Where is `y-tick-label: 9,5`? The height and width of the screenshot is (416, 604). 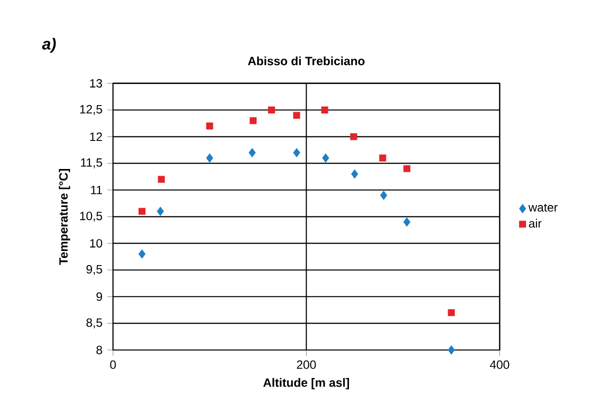 y-tick-label: 9,5 is located at coordinates (94, 270).